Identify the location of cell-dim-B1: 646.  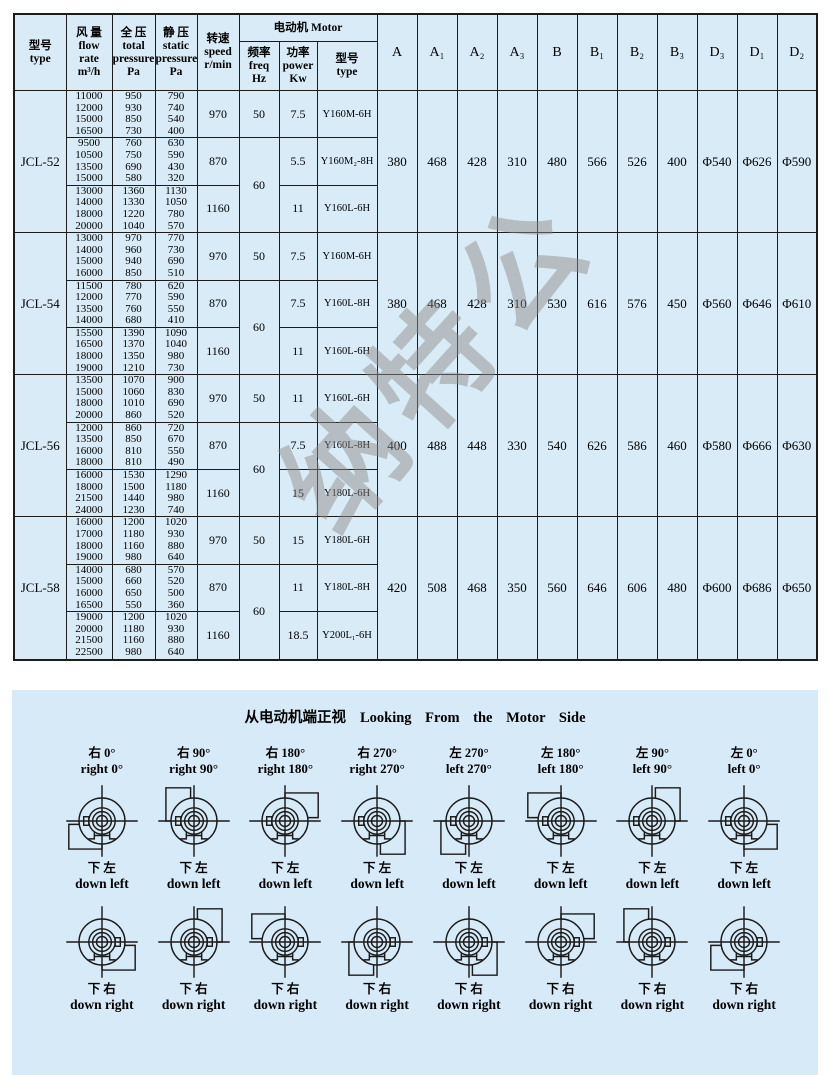
(597, 588).